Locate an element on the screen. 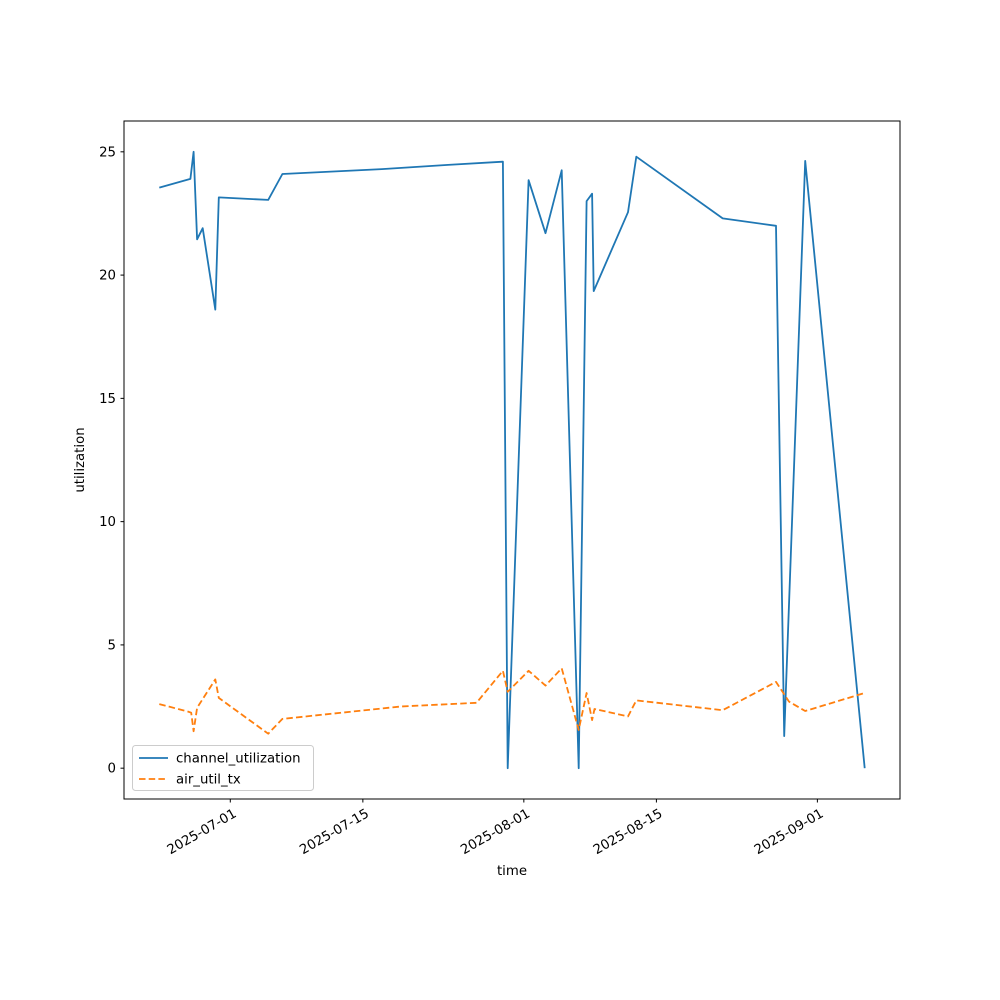  legend-frame is located at coordinates (223, 768).